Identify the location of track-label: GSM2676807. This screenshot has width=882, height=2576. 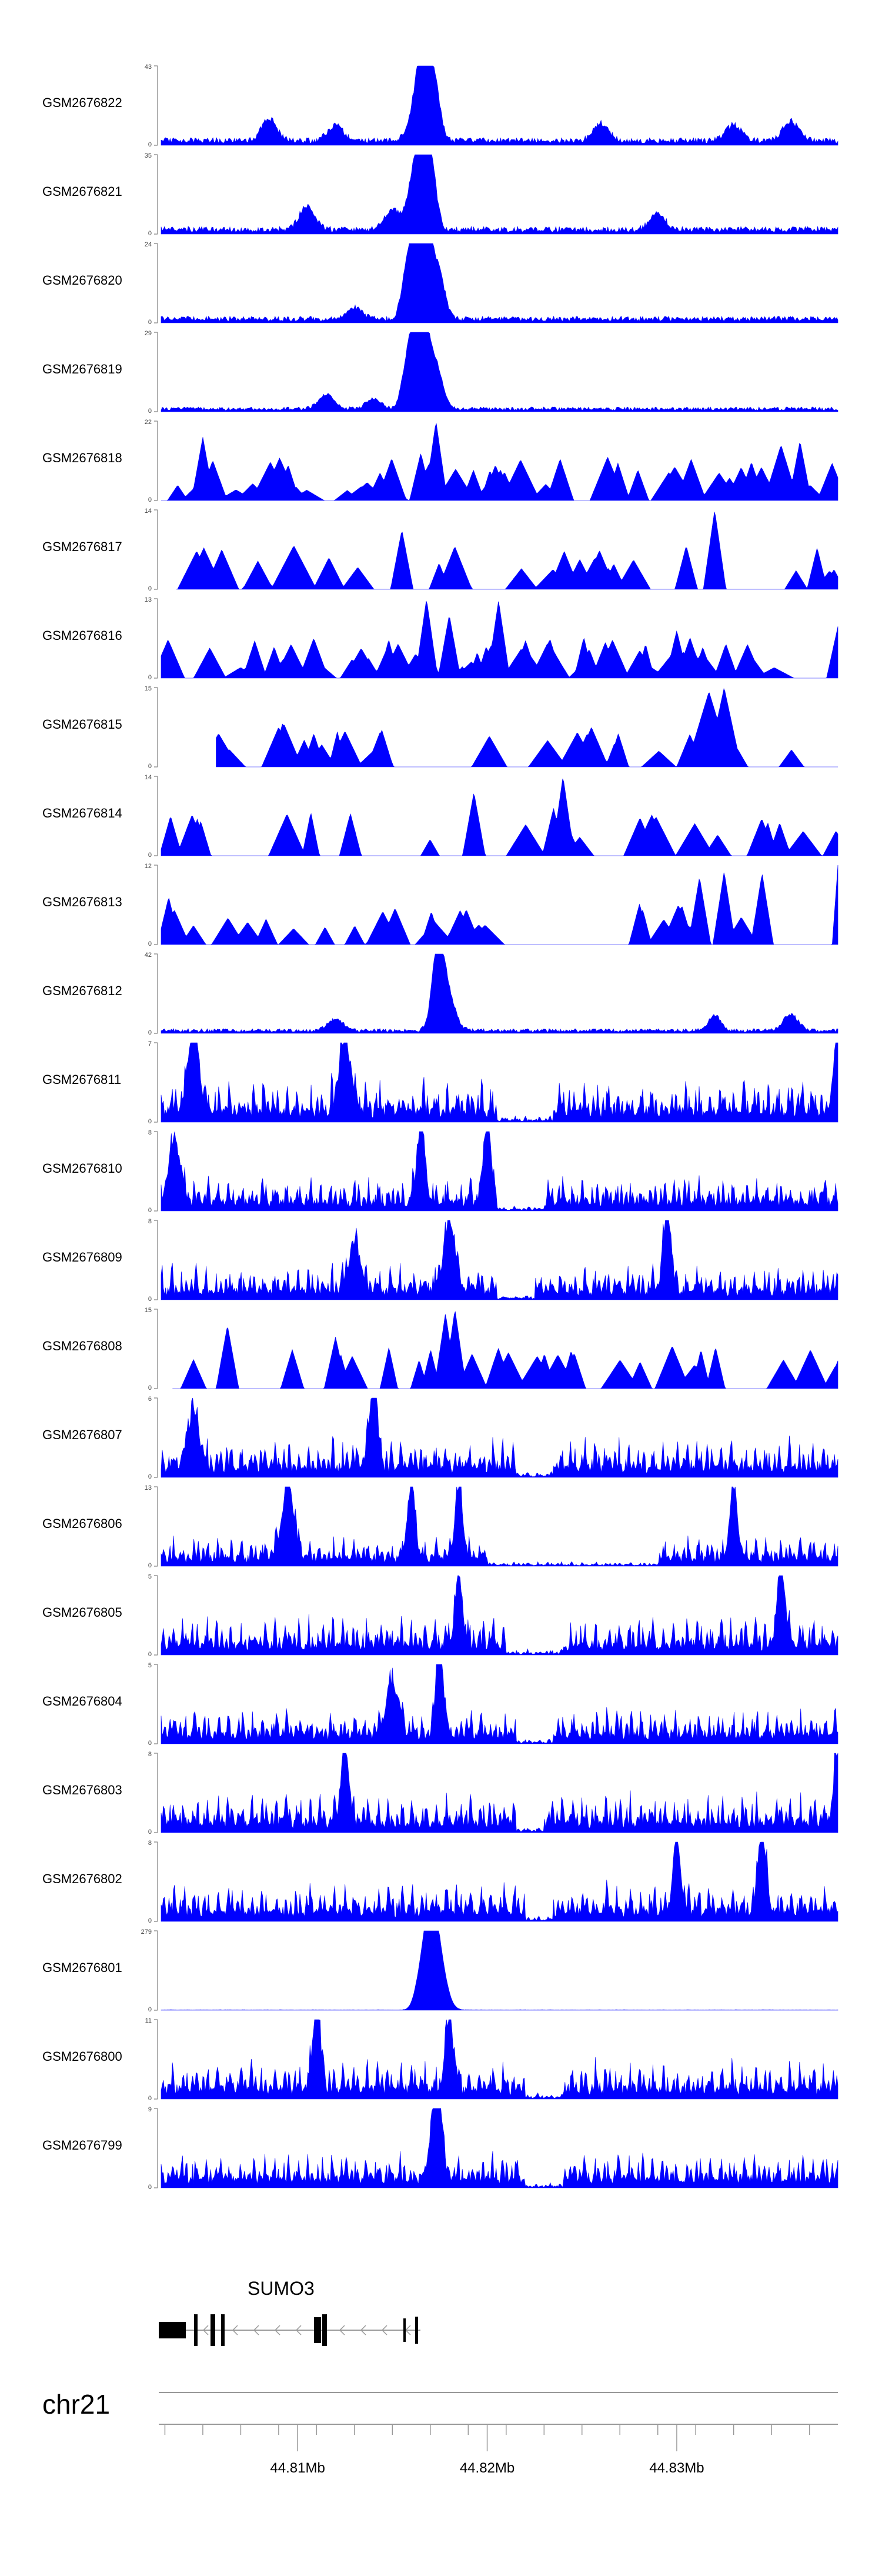
(82, 1434).